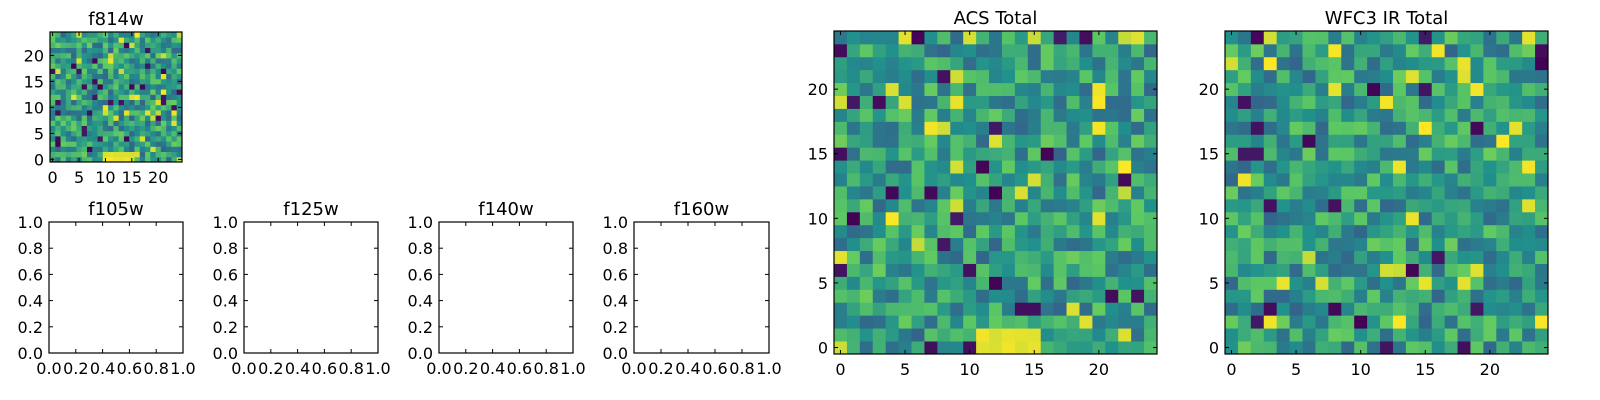 This screenshot has width=1600, height=400. Describe the element at coordinates (1425, 369) in the screenshot. I see `x-tick-label: 15` at that location.